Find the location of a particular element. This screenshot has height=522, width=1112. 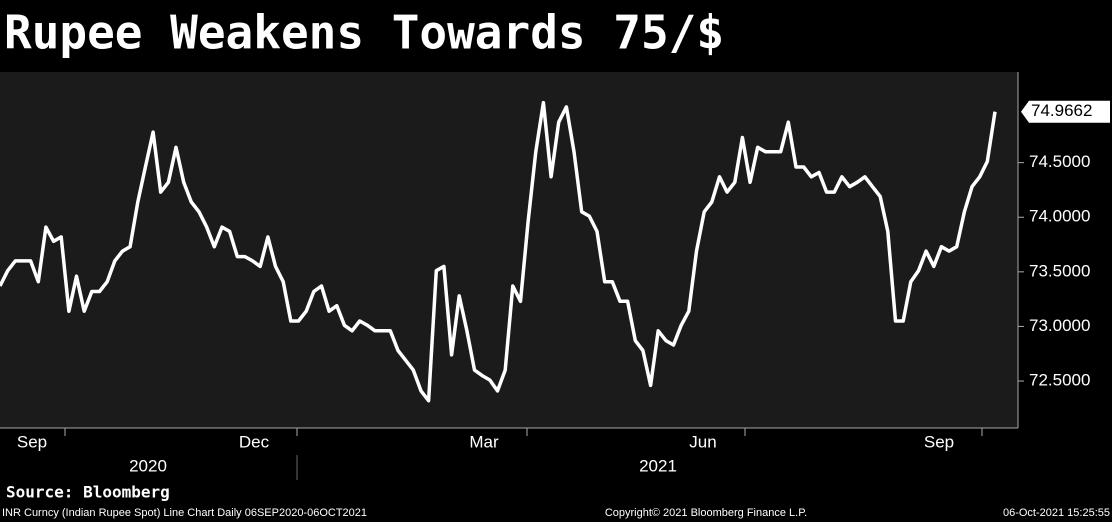

y-tick-label: 72.5000 is located at coordinates (1059, 380).